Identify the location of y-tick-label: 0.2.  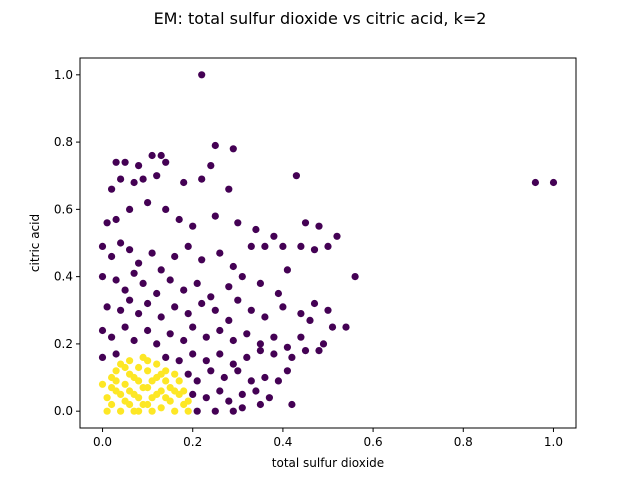
(63, 344).